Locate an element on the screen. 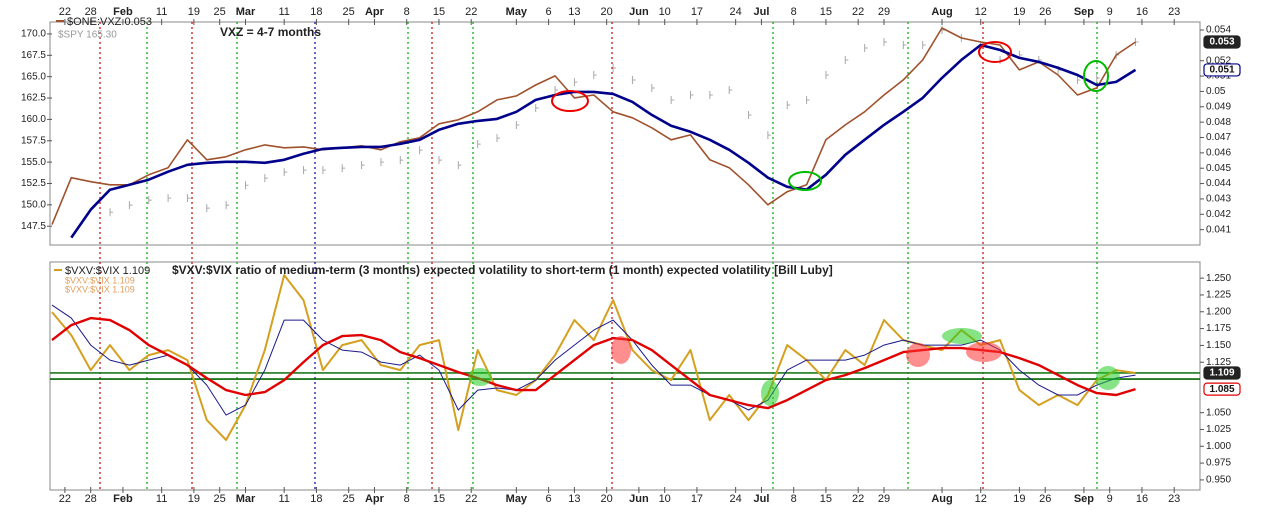 The height and width of the screenshot is (515, 1264). y-tick-label: 1.225 is located at coordinates (1218, 295).